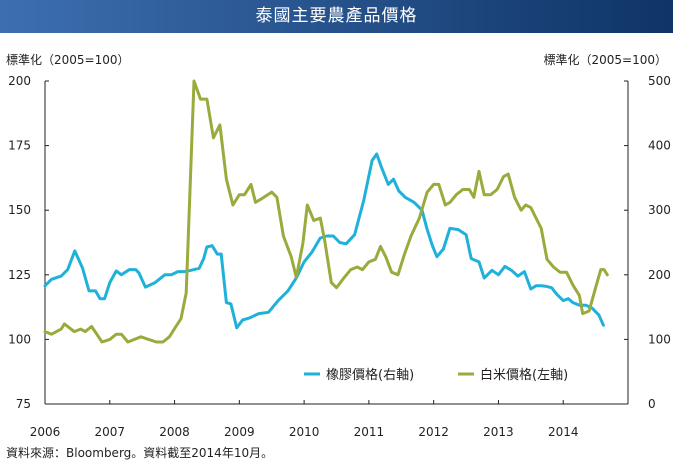 The width and height of the screenshot is (673, 471). Describe the element at coordinates (659, 339) in the screenshot. I see `right-y-tick-label: 100` at that location.